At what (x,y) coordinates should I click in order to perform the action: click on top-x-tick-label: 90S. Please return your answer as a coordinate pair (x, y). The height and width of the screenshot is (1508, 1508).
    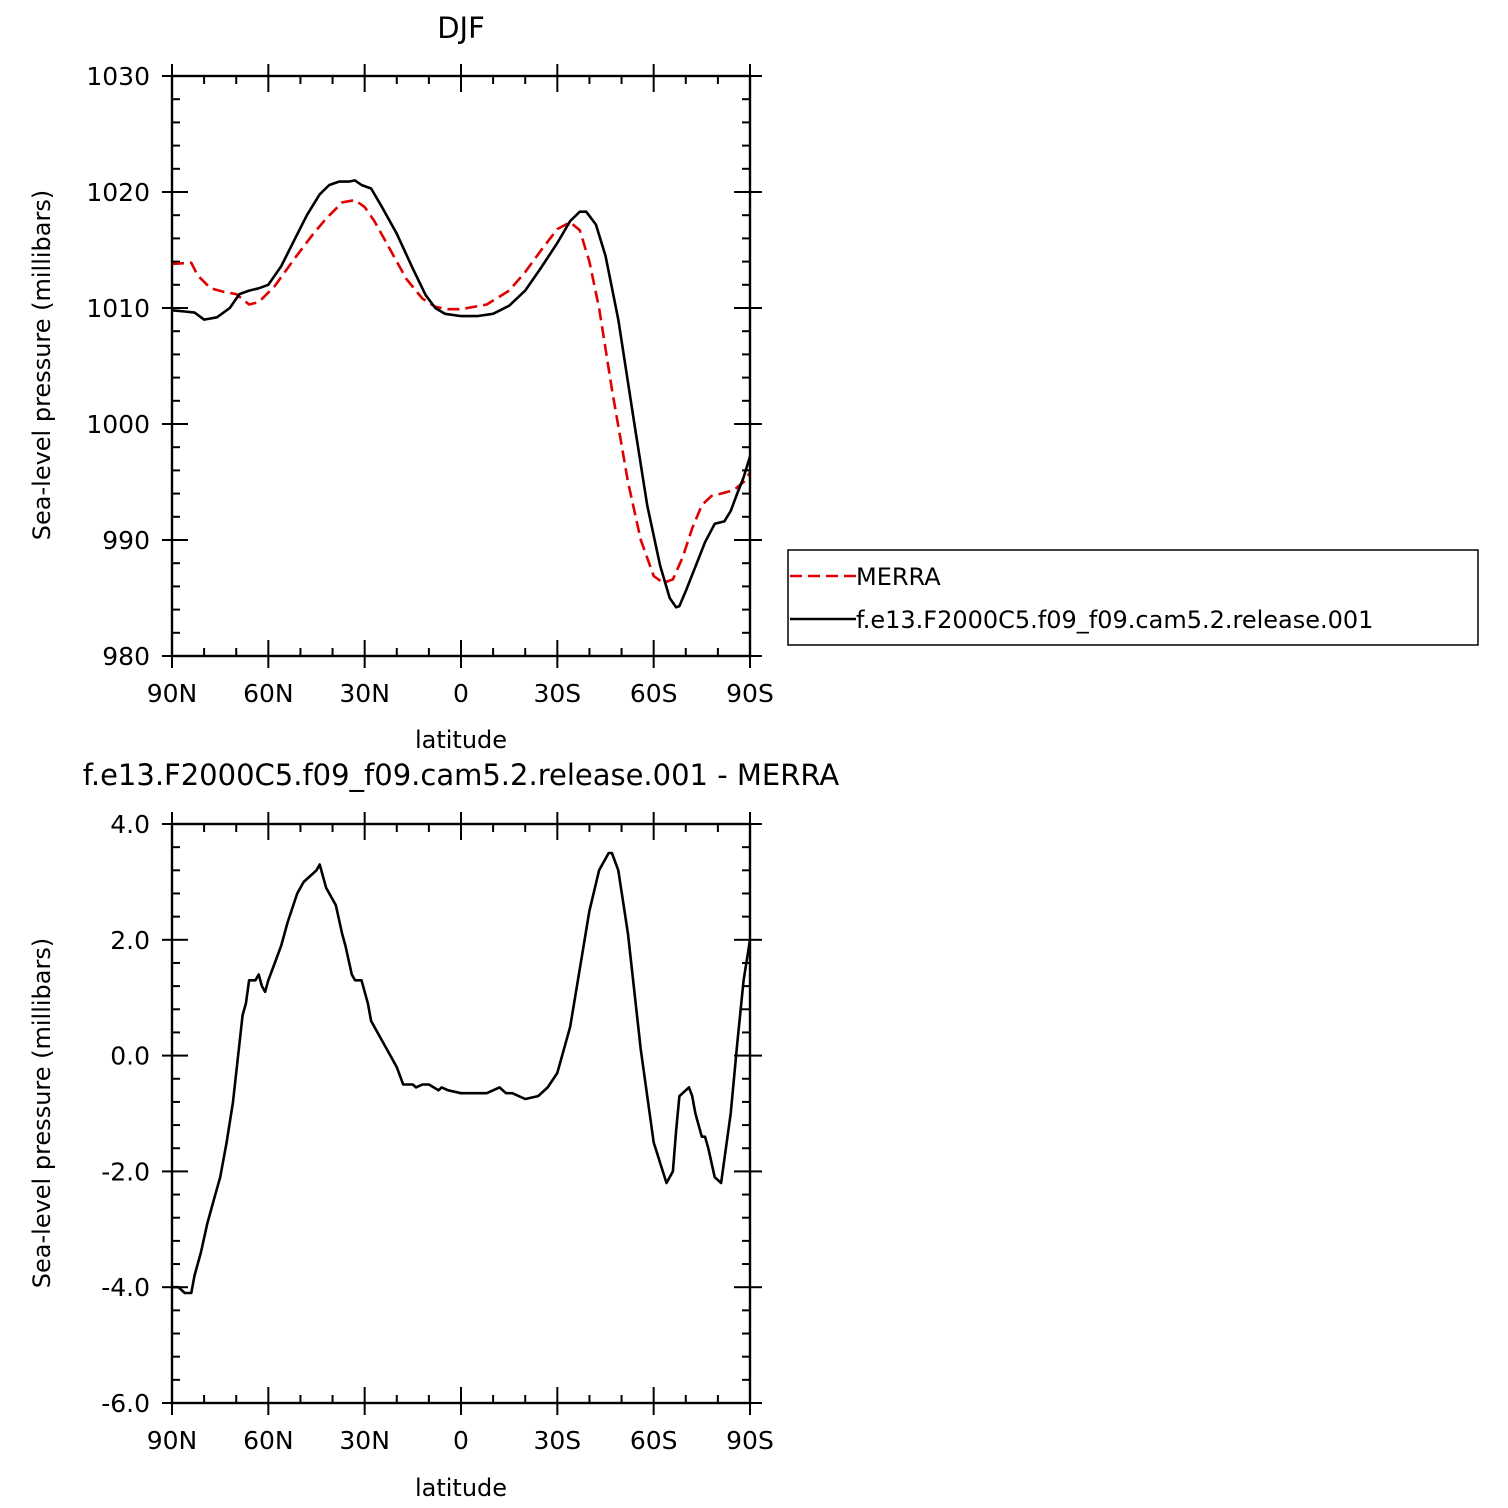
    Looking at the image, I should click on (750, 693).